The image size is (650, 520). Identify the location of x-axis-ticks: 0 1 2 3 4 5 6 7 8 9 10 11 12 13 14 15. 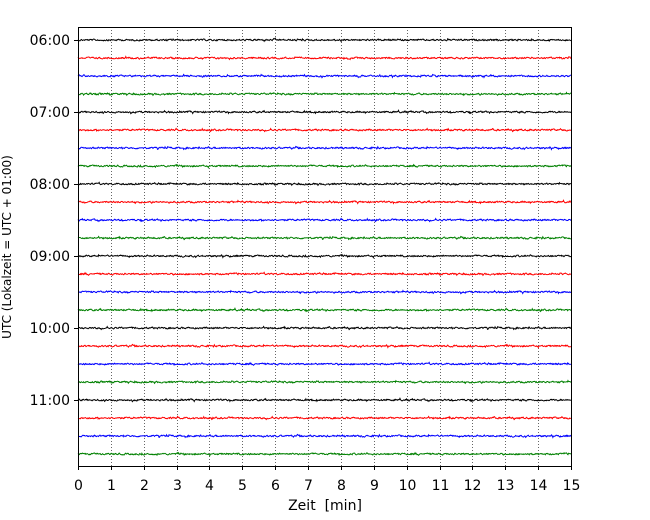
(327, 480).